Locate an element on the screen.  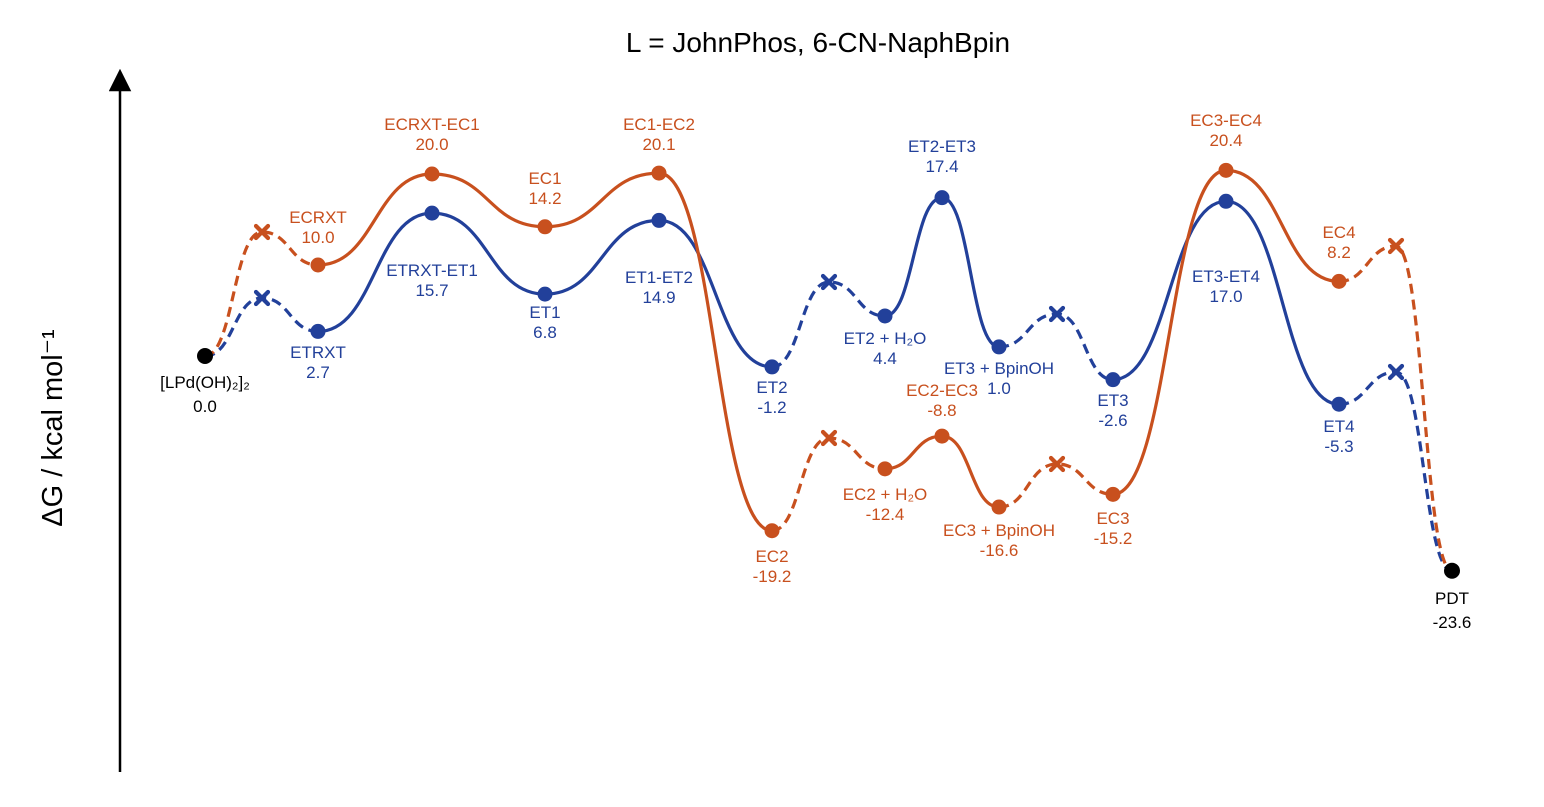
label-name-ec2: EC2 is located at coordinates (771, 556).